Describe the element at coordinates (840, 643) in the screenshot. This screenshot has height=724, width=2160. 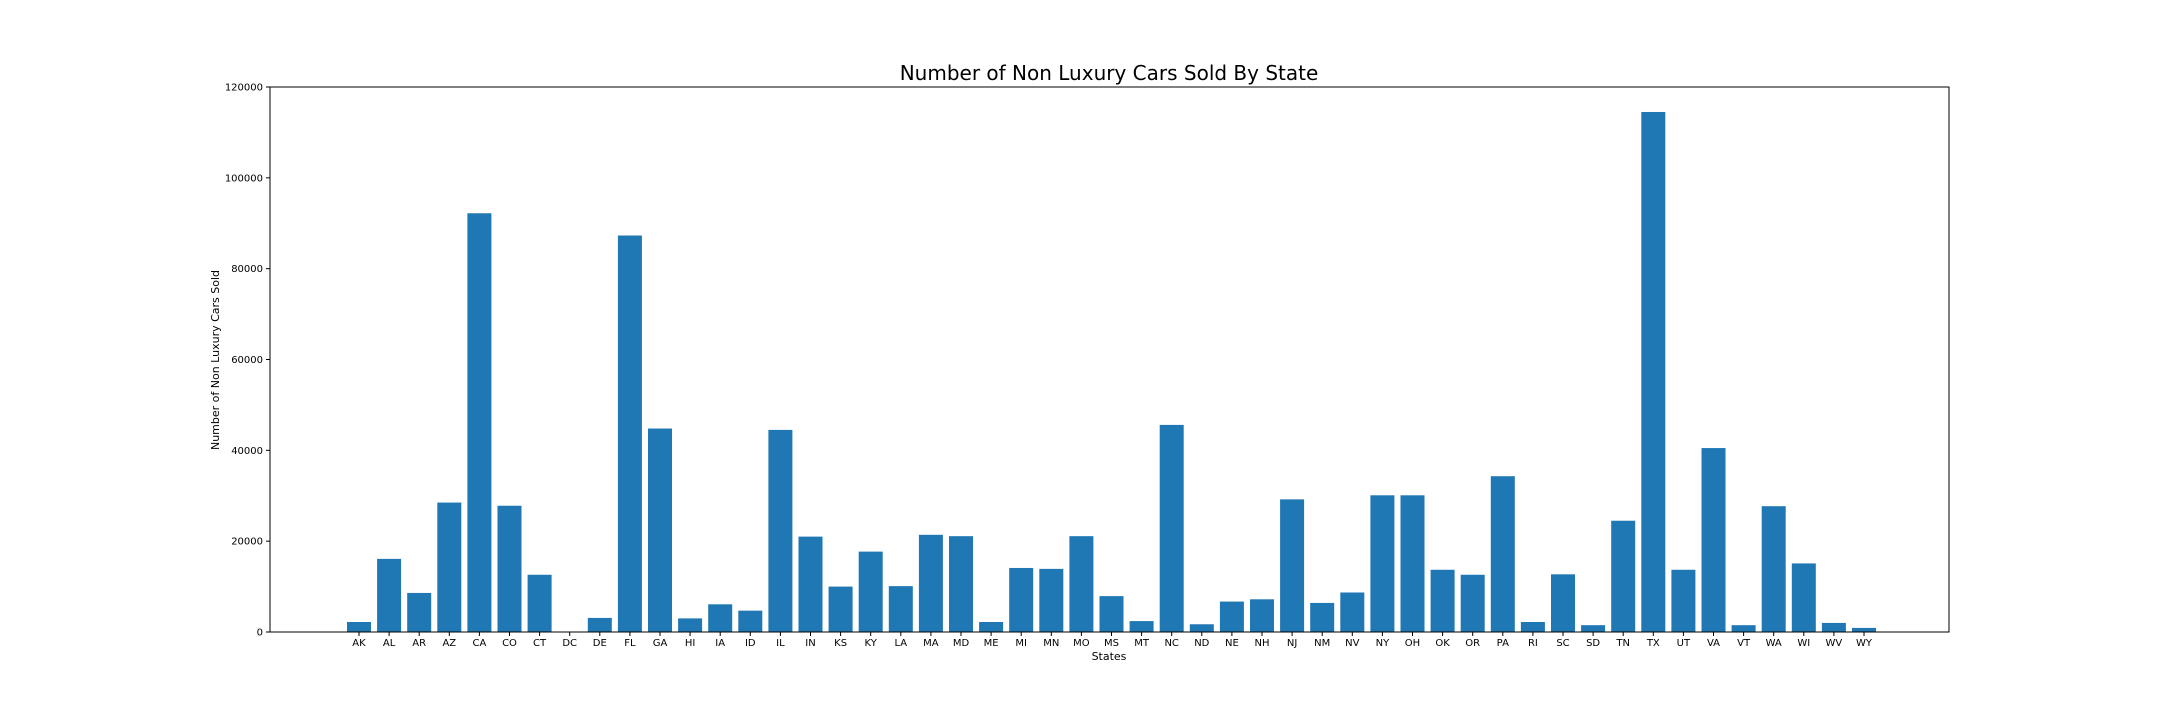
I see `x-tick-label: KS` at that location.